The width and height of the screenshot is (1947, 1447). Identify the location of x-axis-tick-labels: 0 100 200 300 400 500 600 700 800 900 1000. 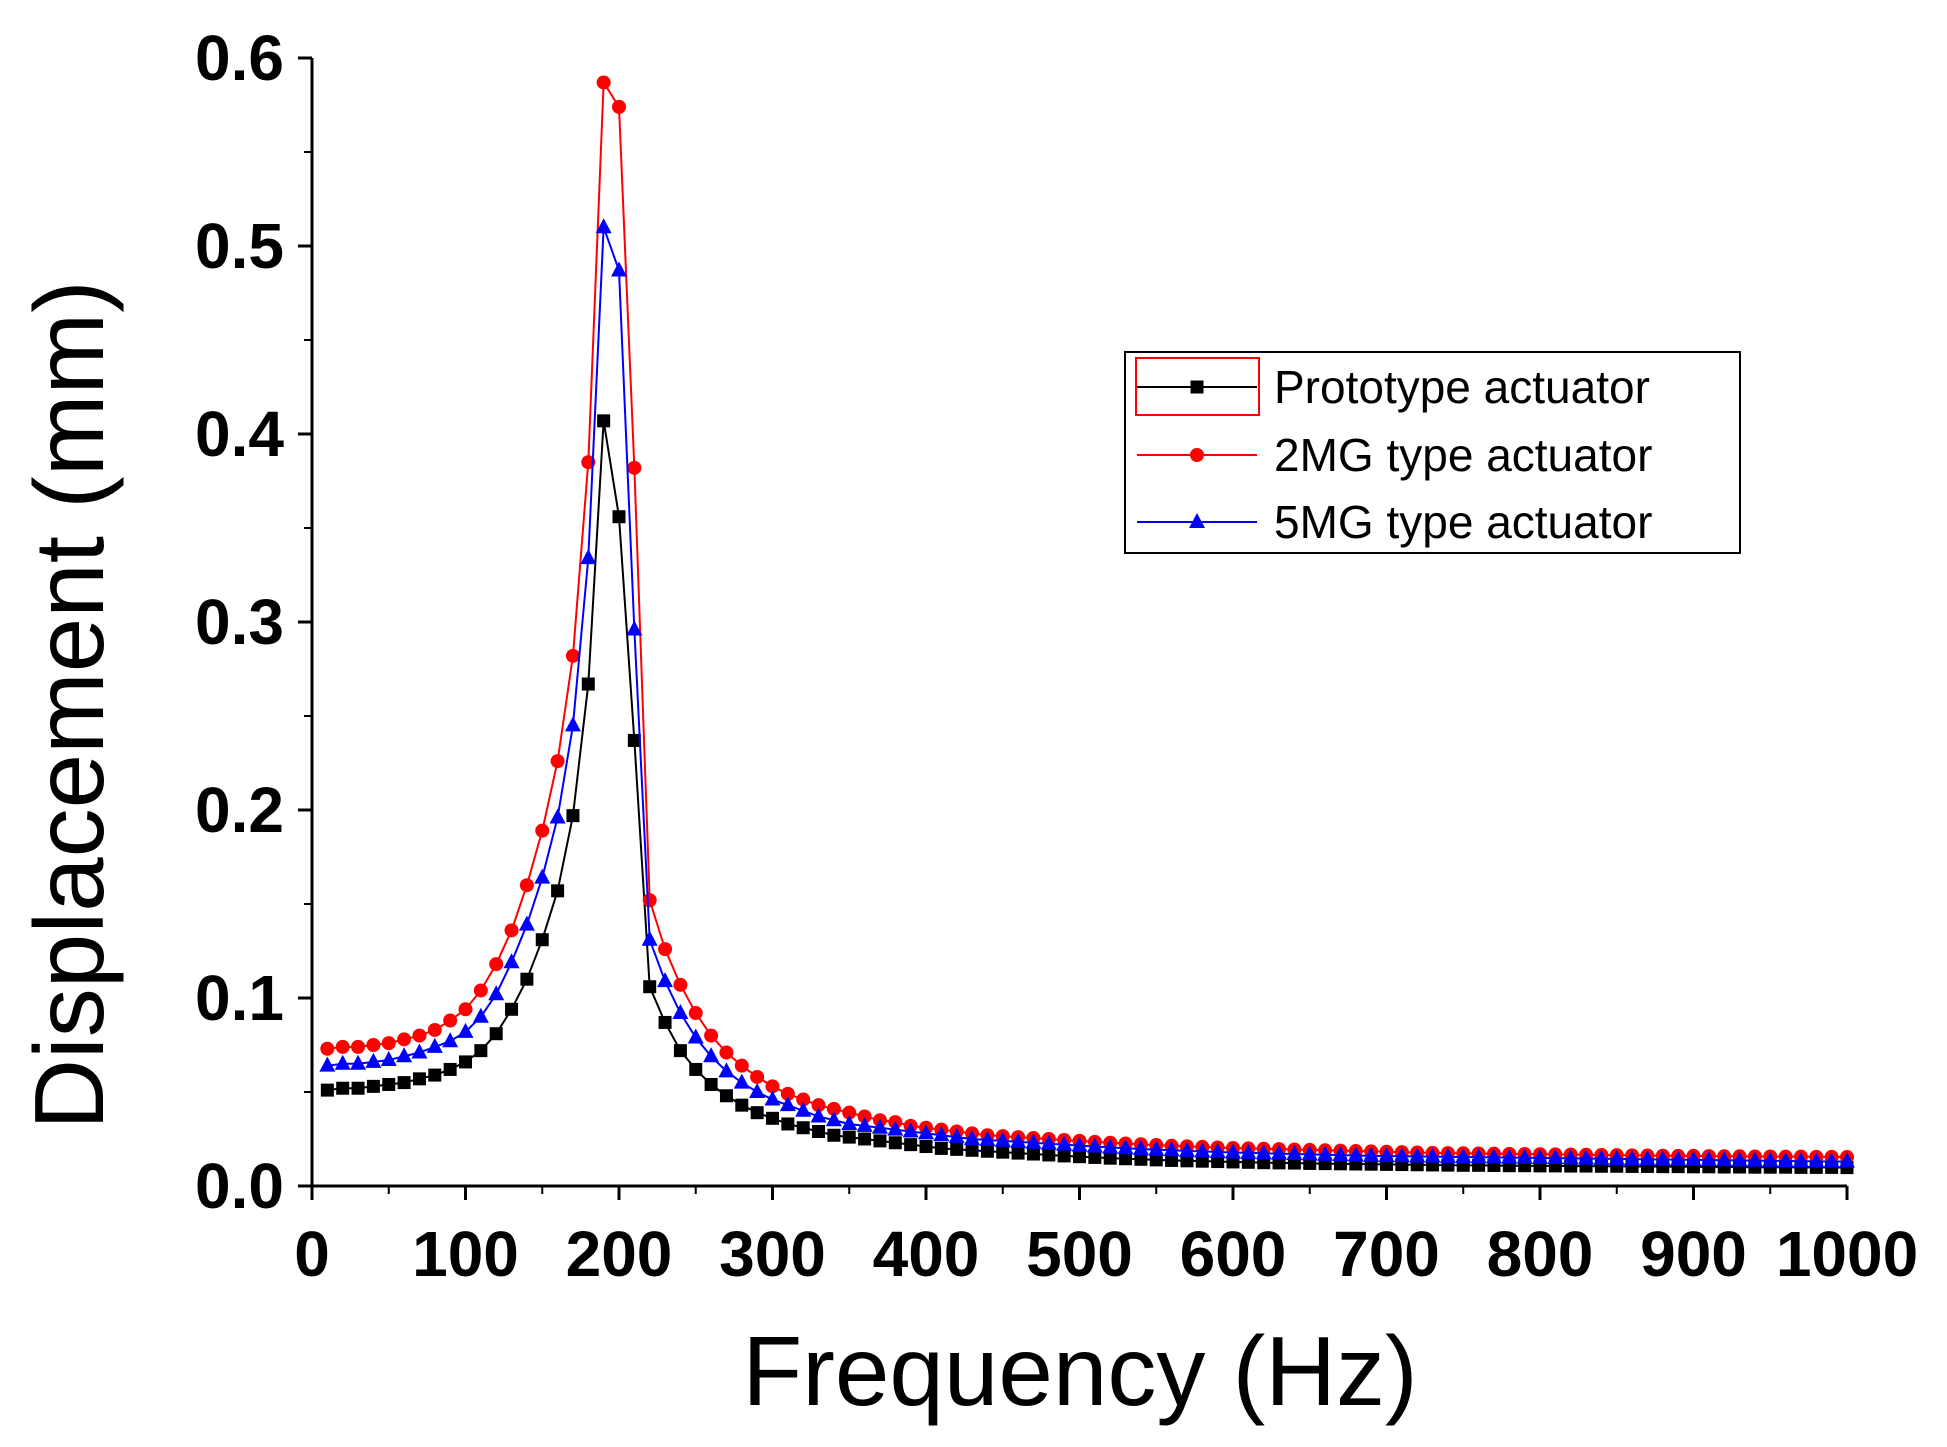
(1106, 1254).